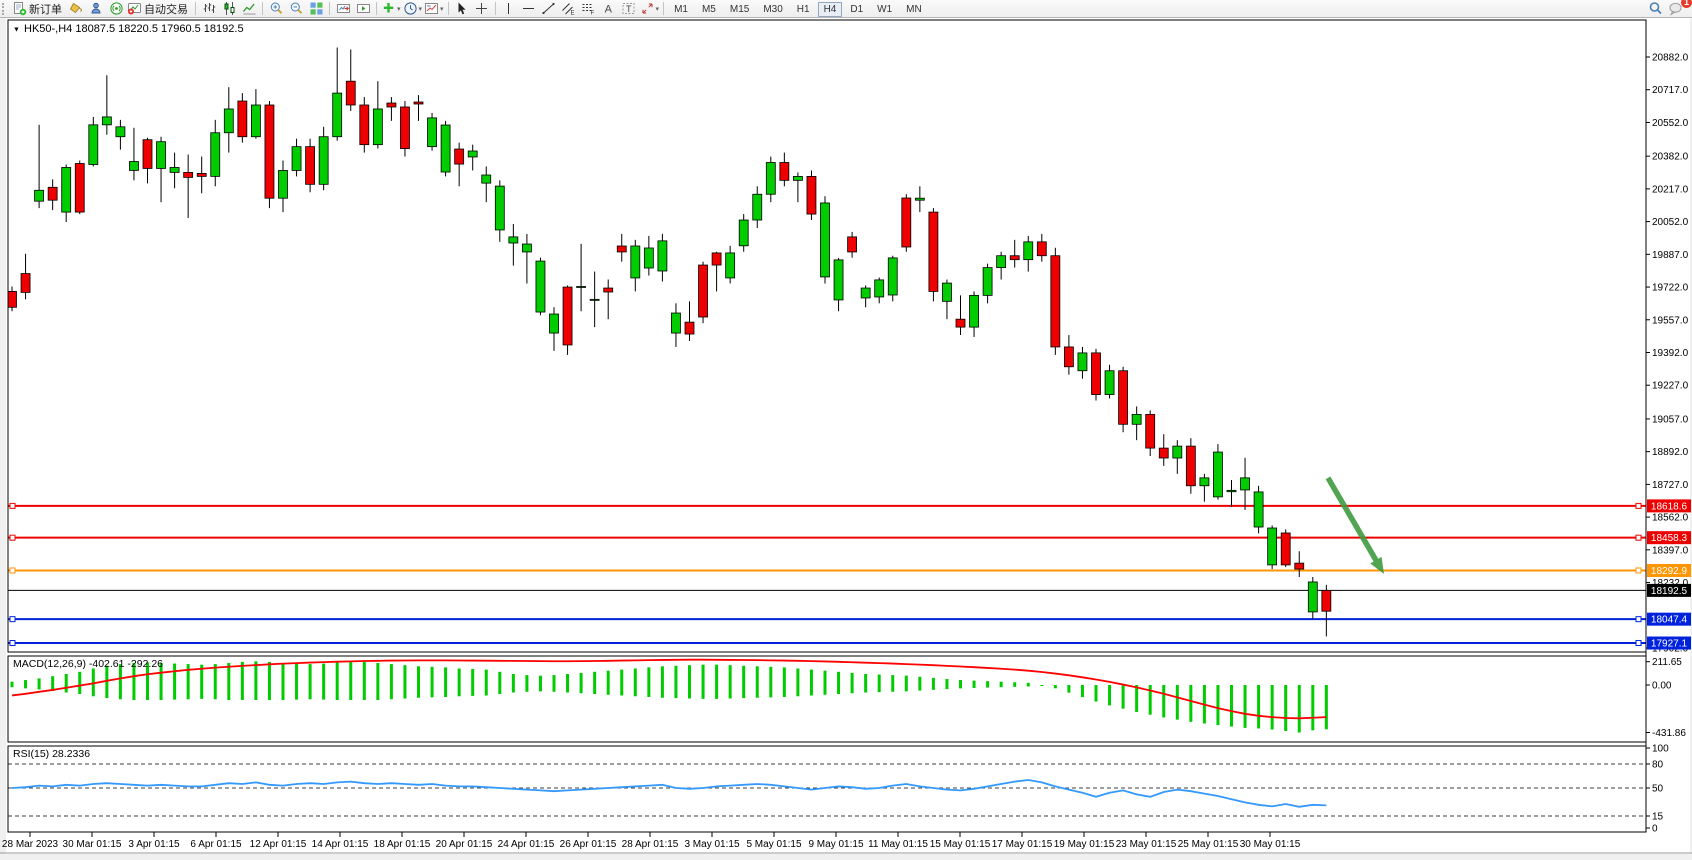 Image resolution: width=1692 pixels, height=860 pixels. I want to click on text-tool-button: A, so click(609, 9).